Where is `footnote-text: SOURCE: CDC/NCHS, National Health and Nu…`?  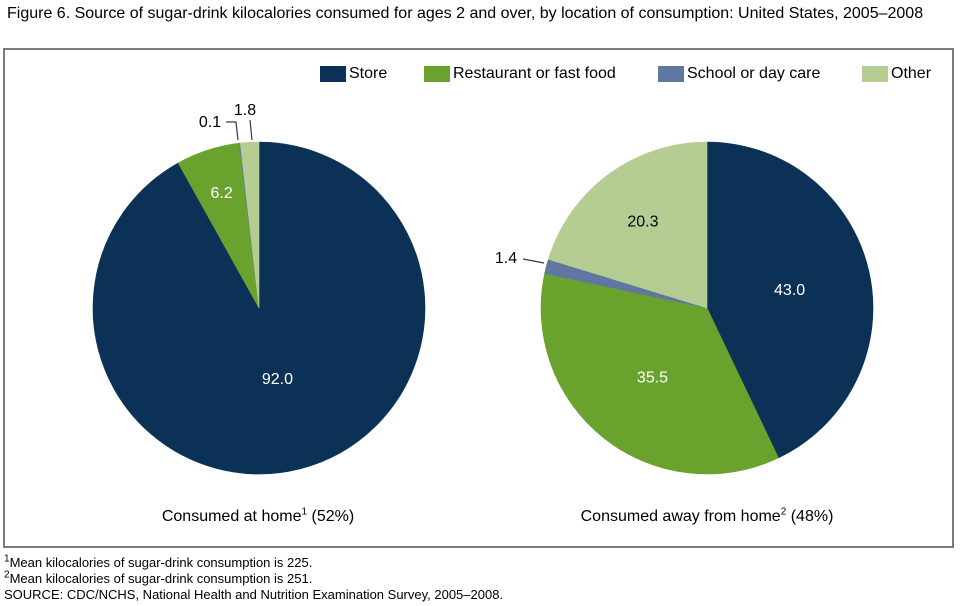 footnote-text: SOURCE: CDC/NCHS, National Health and Nu… is located at coordinates (254, 594).